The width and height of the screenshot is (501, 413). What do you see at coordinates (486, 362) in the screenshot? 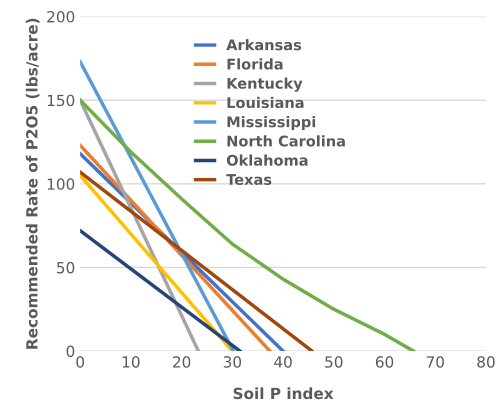
I see `x-tick-label: 80` at bounding box center [486, 362].